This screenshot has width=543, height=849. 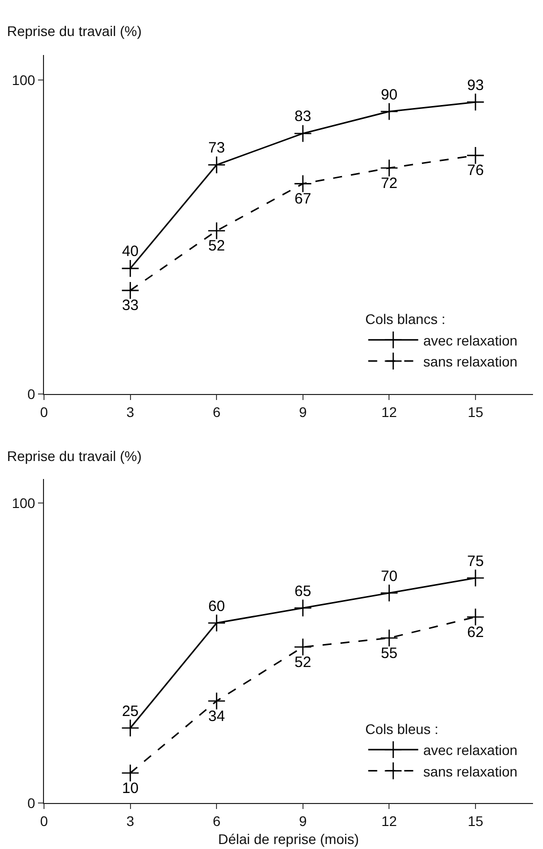 I want to click on data-label: 65, so click(x=303, y=591).